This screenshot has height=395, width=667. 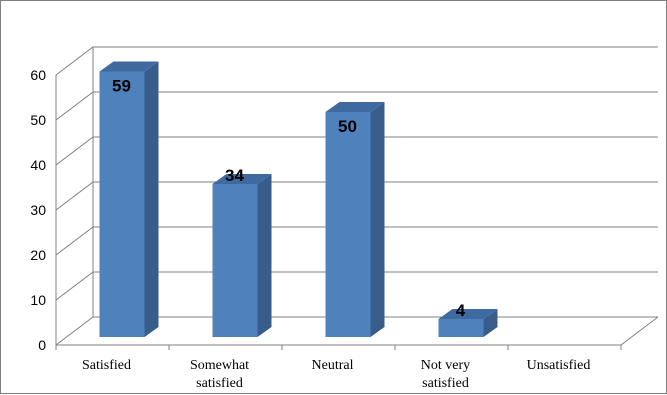 I want to click on data-label-3: 4, so click(x=461, y=310).